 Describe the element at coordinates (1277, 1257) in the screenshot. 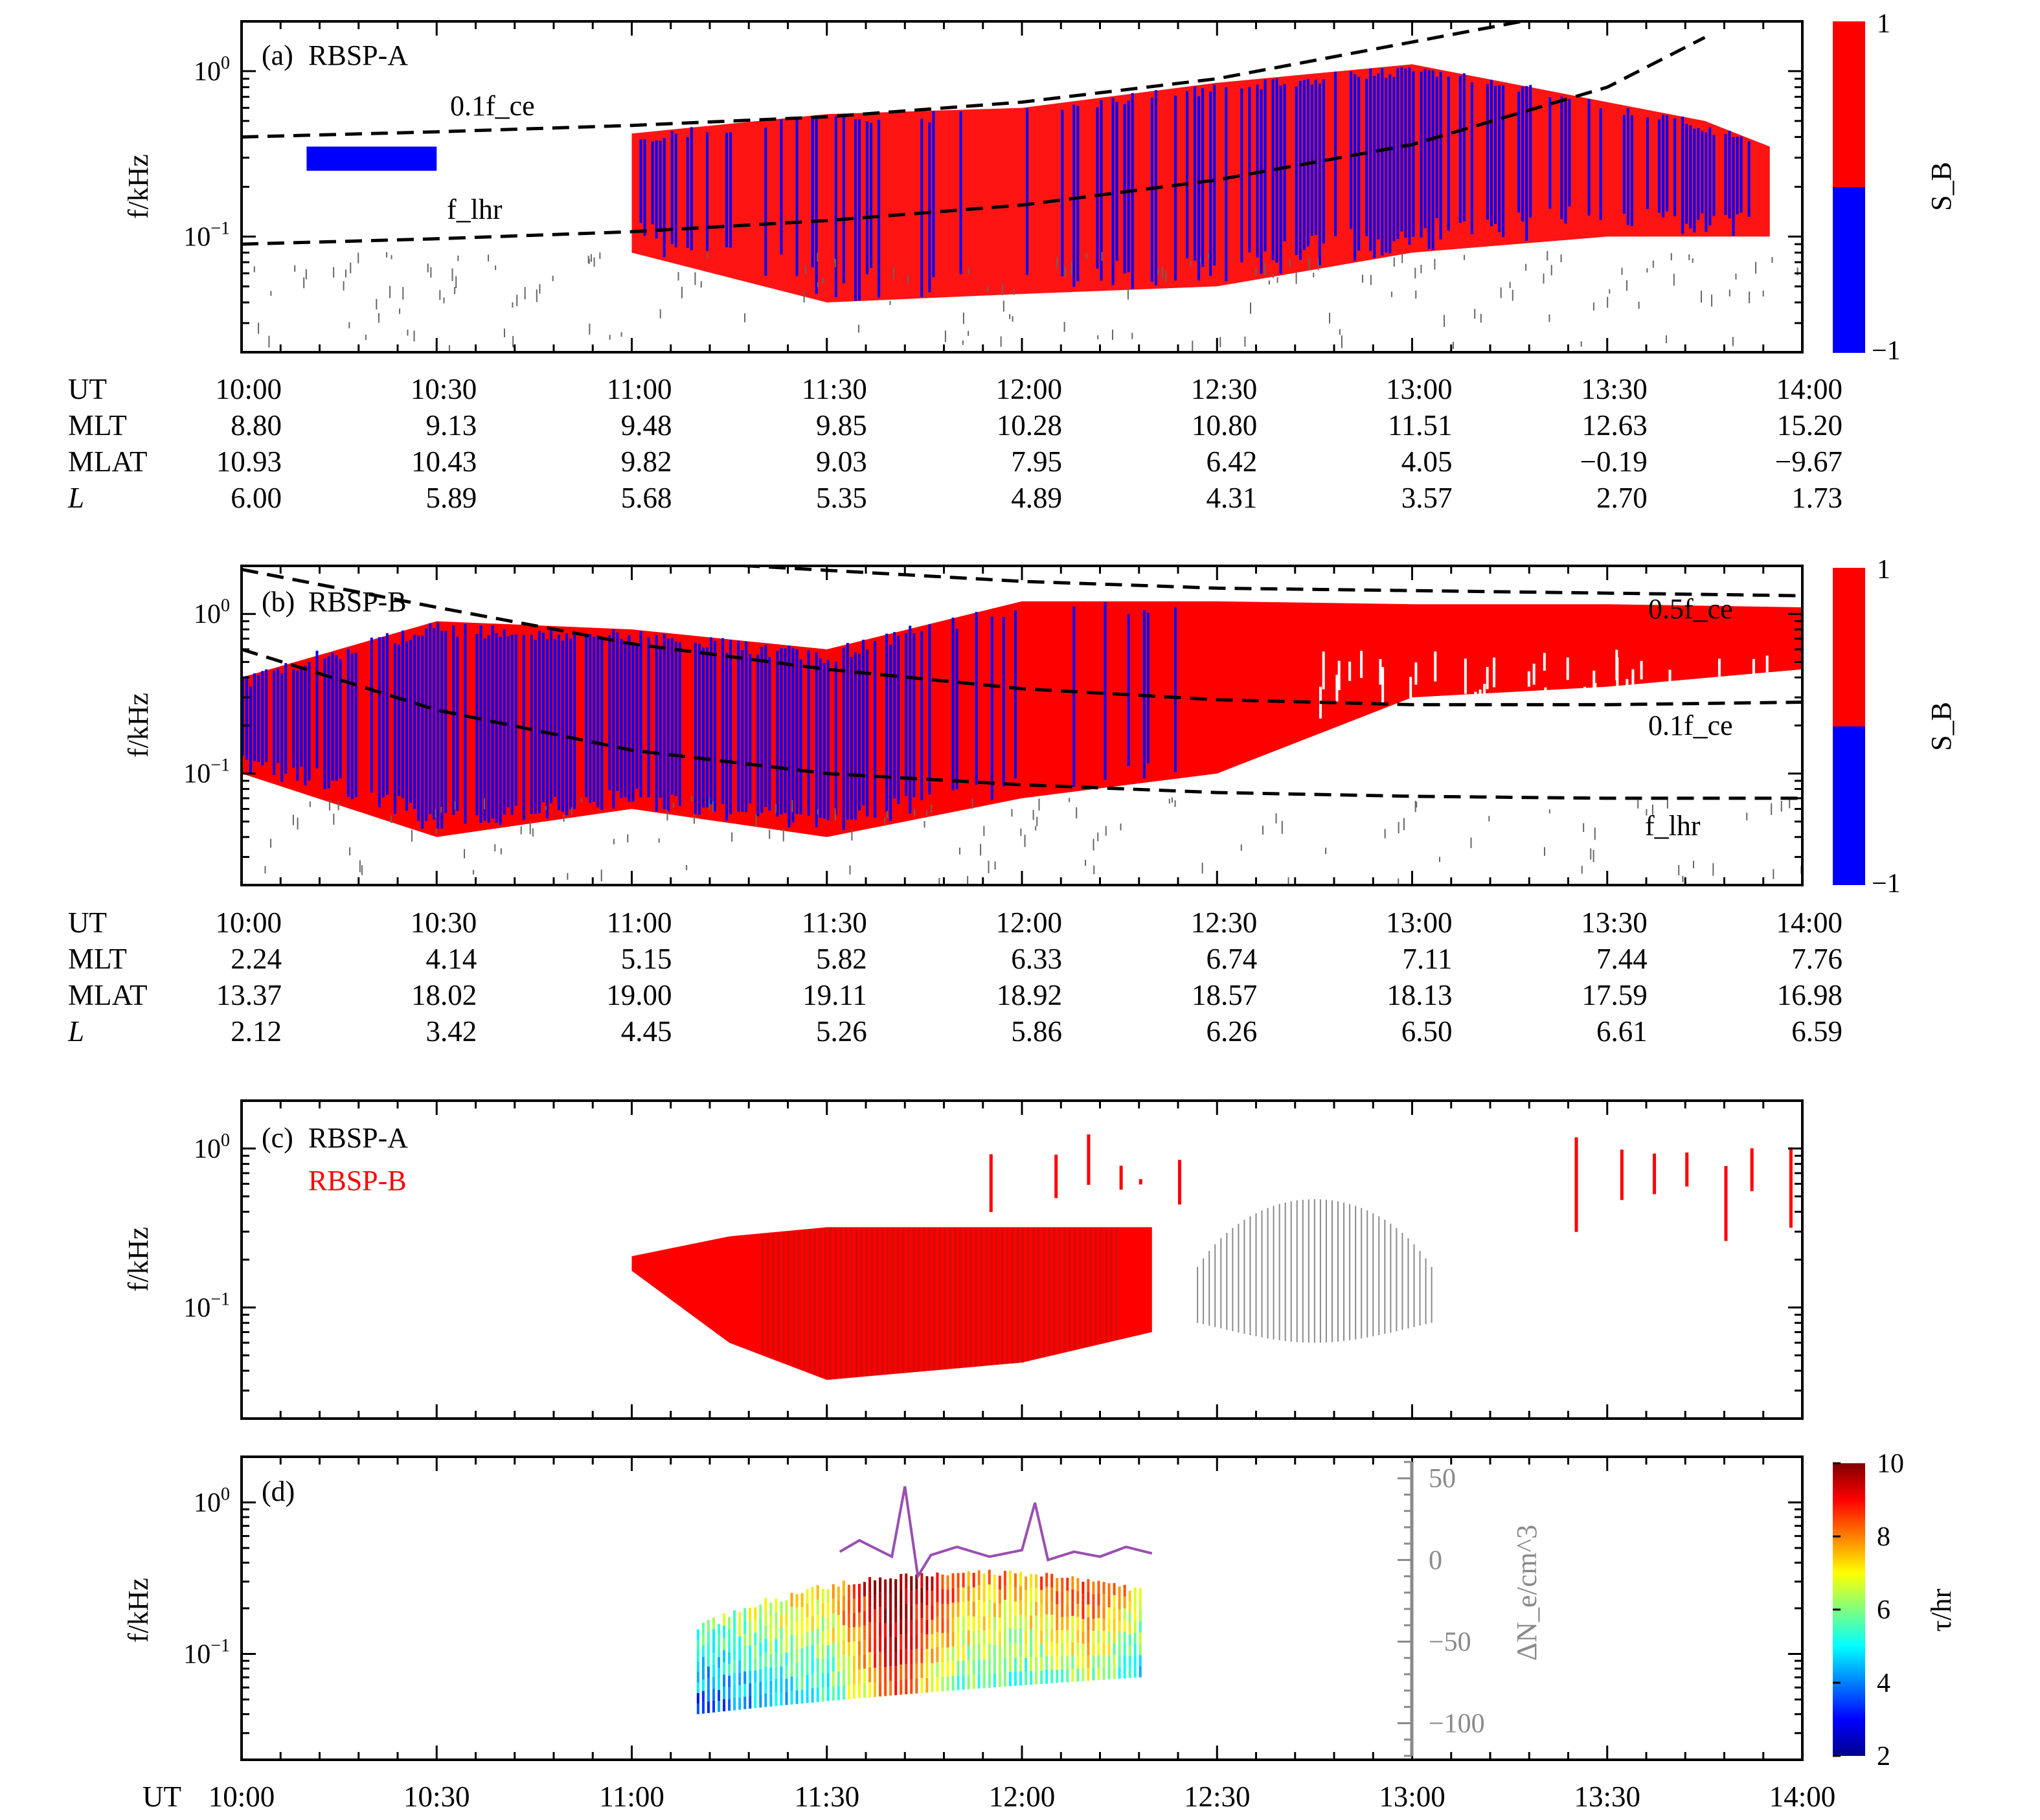

I see `panel-c-emission-stripes` at that location.